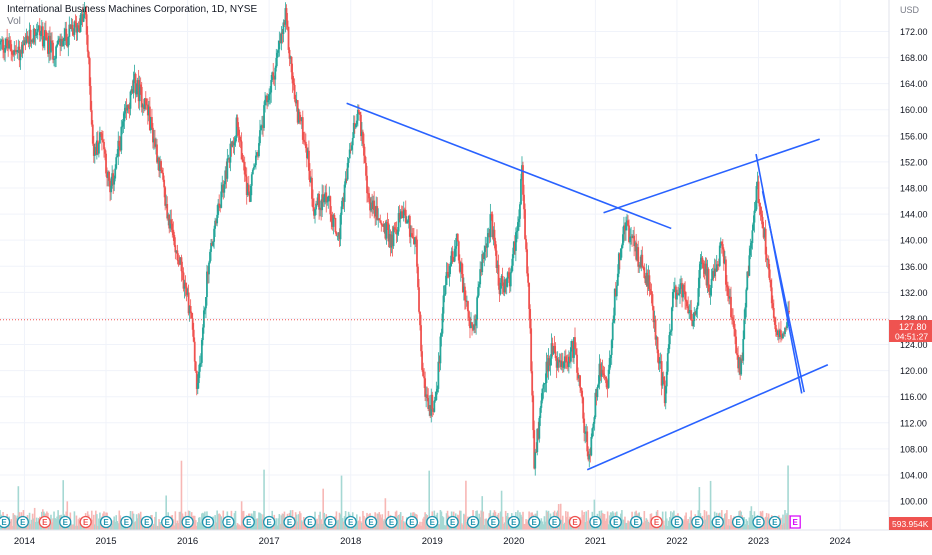 Image resolution: width=932 pixels, height=555 pixels. What do you see at coordinates (14, 21) in the screenshot?
I see `volume-legend: Vol` at bounding box center [14, 21].